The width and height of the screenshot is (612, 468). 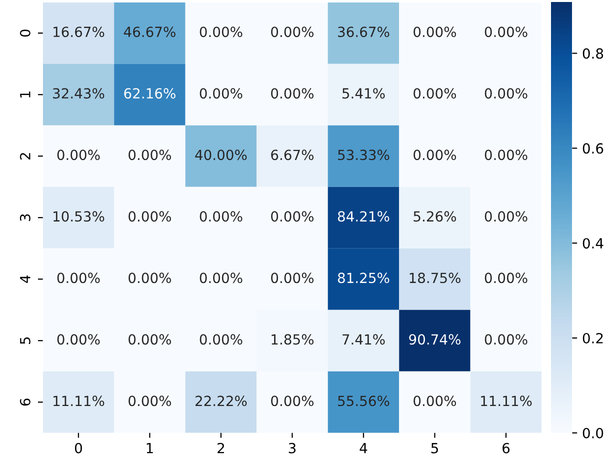 What do you see at coordinates (25, 33) in the screenshot?
I see `y-tick-label: 0` at bounding box center [25, 33].